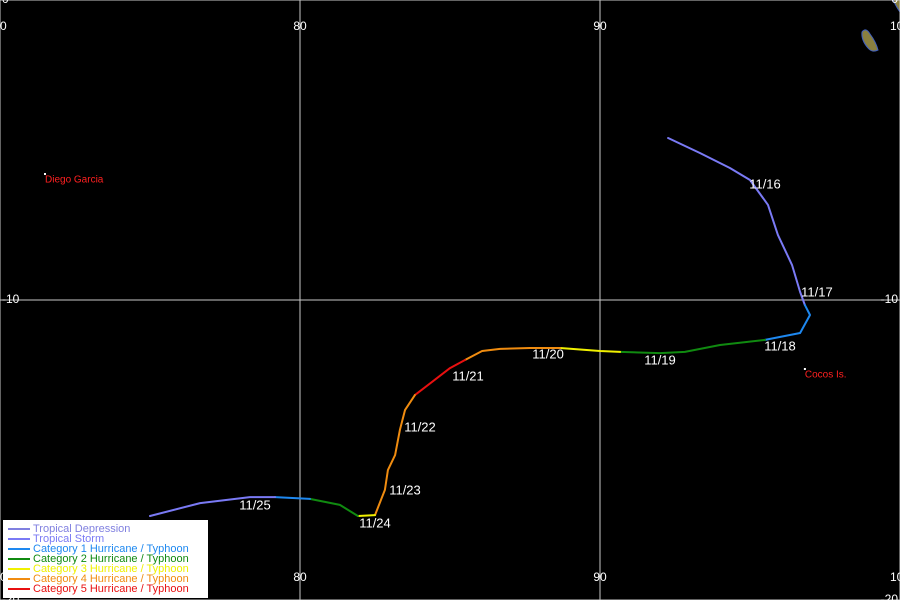 This screenshot has width=900, height=600. What do you see at coordinates (826, 375) in the screenshot?
I see `place-label: Cocos Is.` at bounding box center [826, 375].